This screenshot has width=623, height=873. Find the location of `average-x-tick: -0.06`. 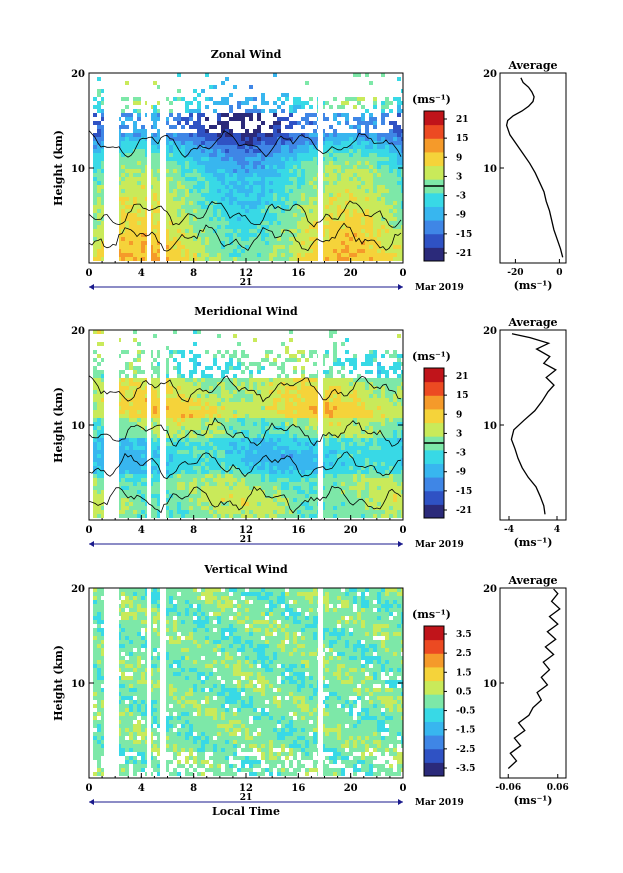

average-x-tick: -0.06 is located at coordinates (508, 788).